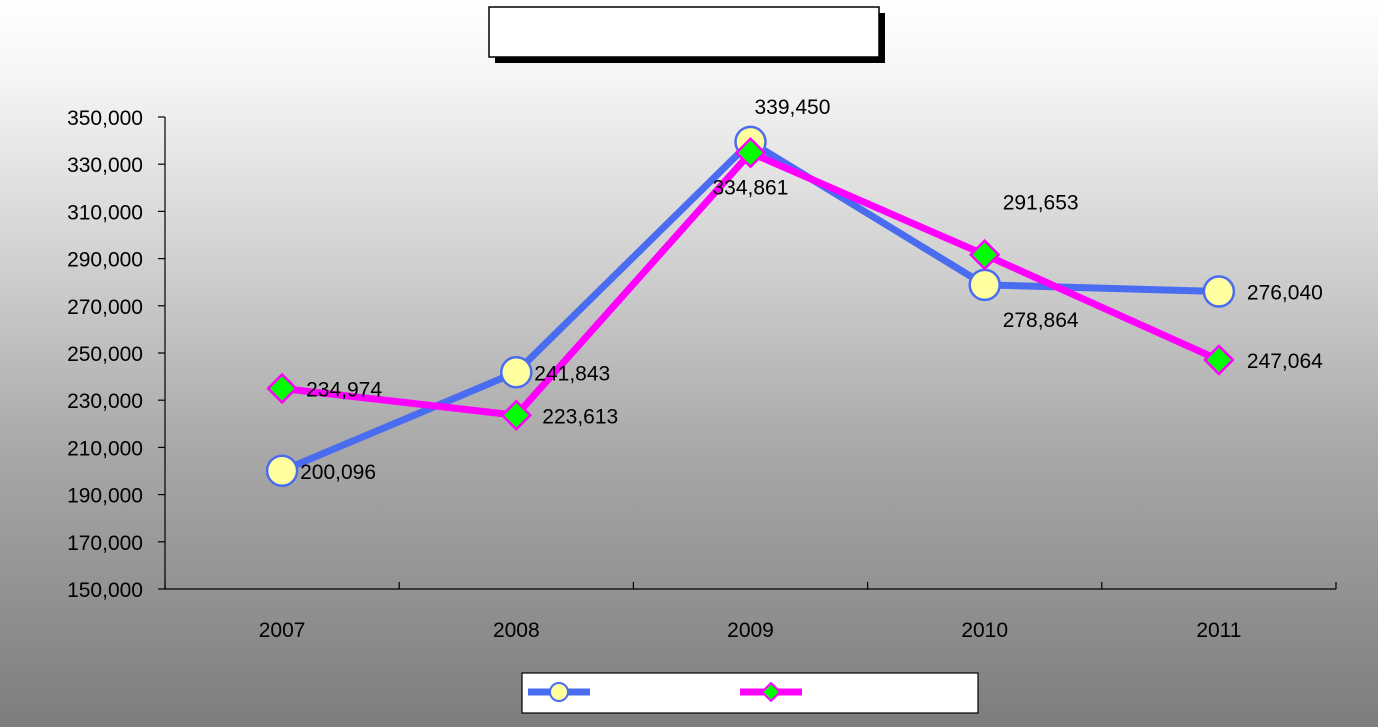 This screenshot has width=1378, height=727. Describe the element at coordinates (1285, 361) in the screenshot. I see `series-2-data-label: 247,064` at that location.